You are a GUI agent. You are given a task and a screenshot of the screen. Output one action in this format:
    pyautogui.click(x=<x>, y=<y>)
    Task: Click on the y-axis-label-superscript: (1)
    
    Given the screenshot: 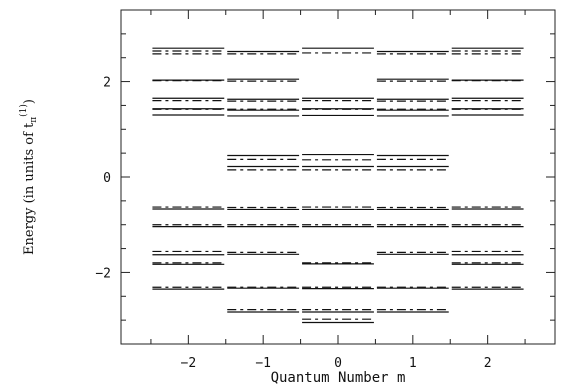 What is the action you would take?
    pyautogui.click(x=23, y=110)
    